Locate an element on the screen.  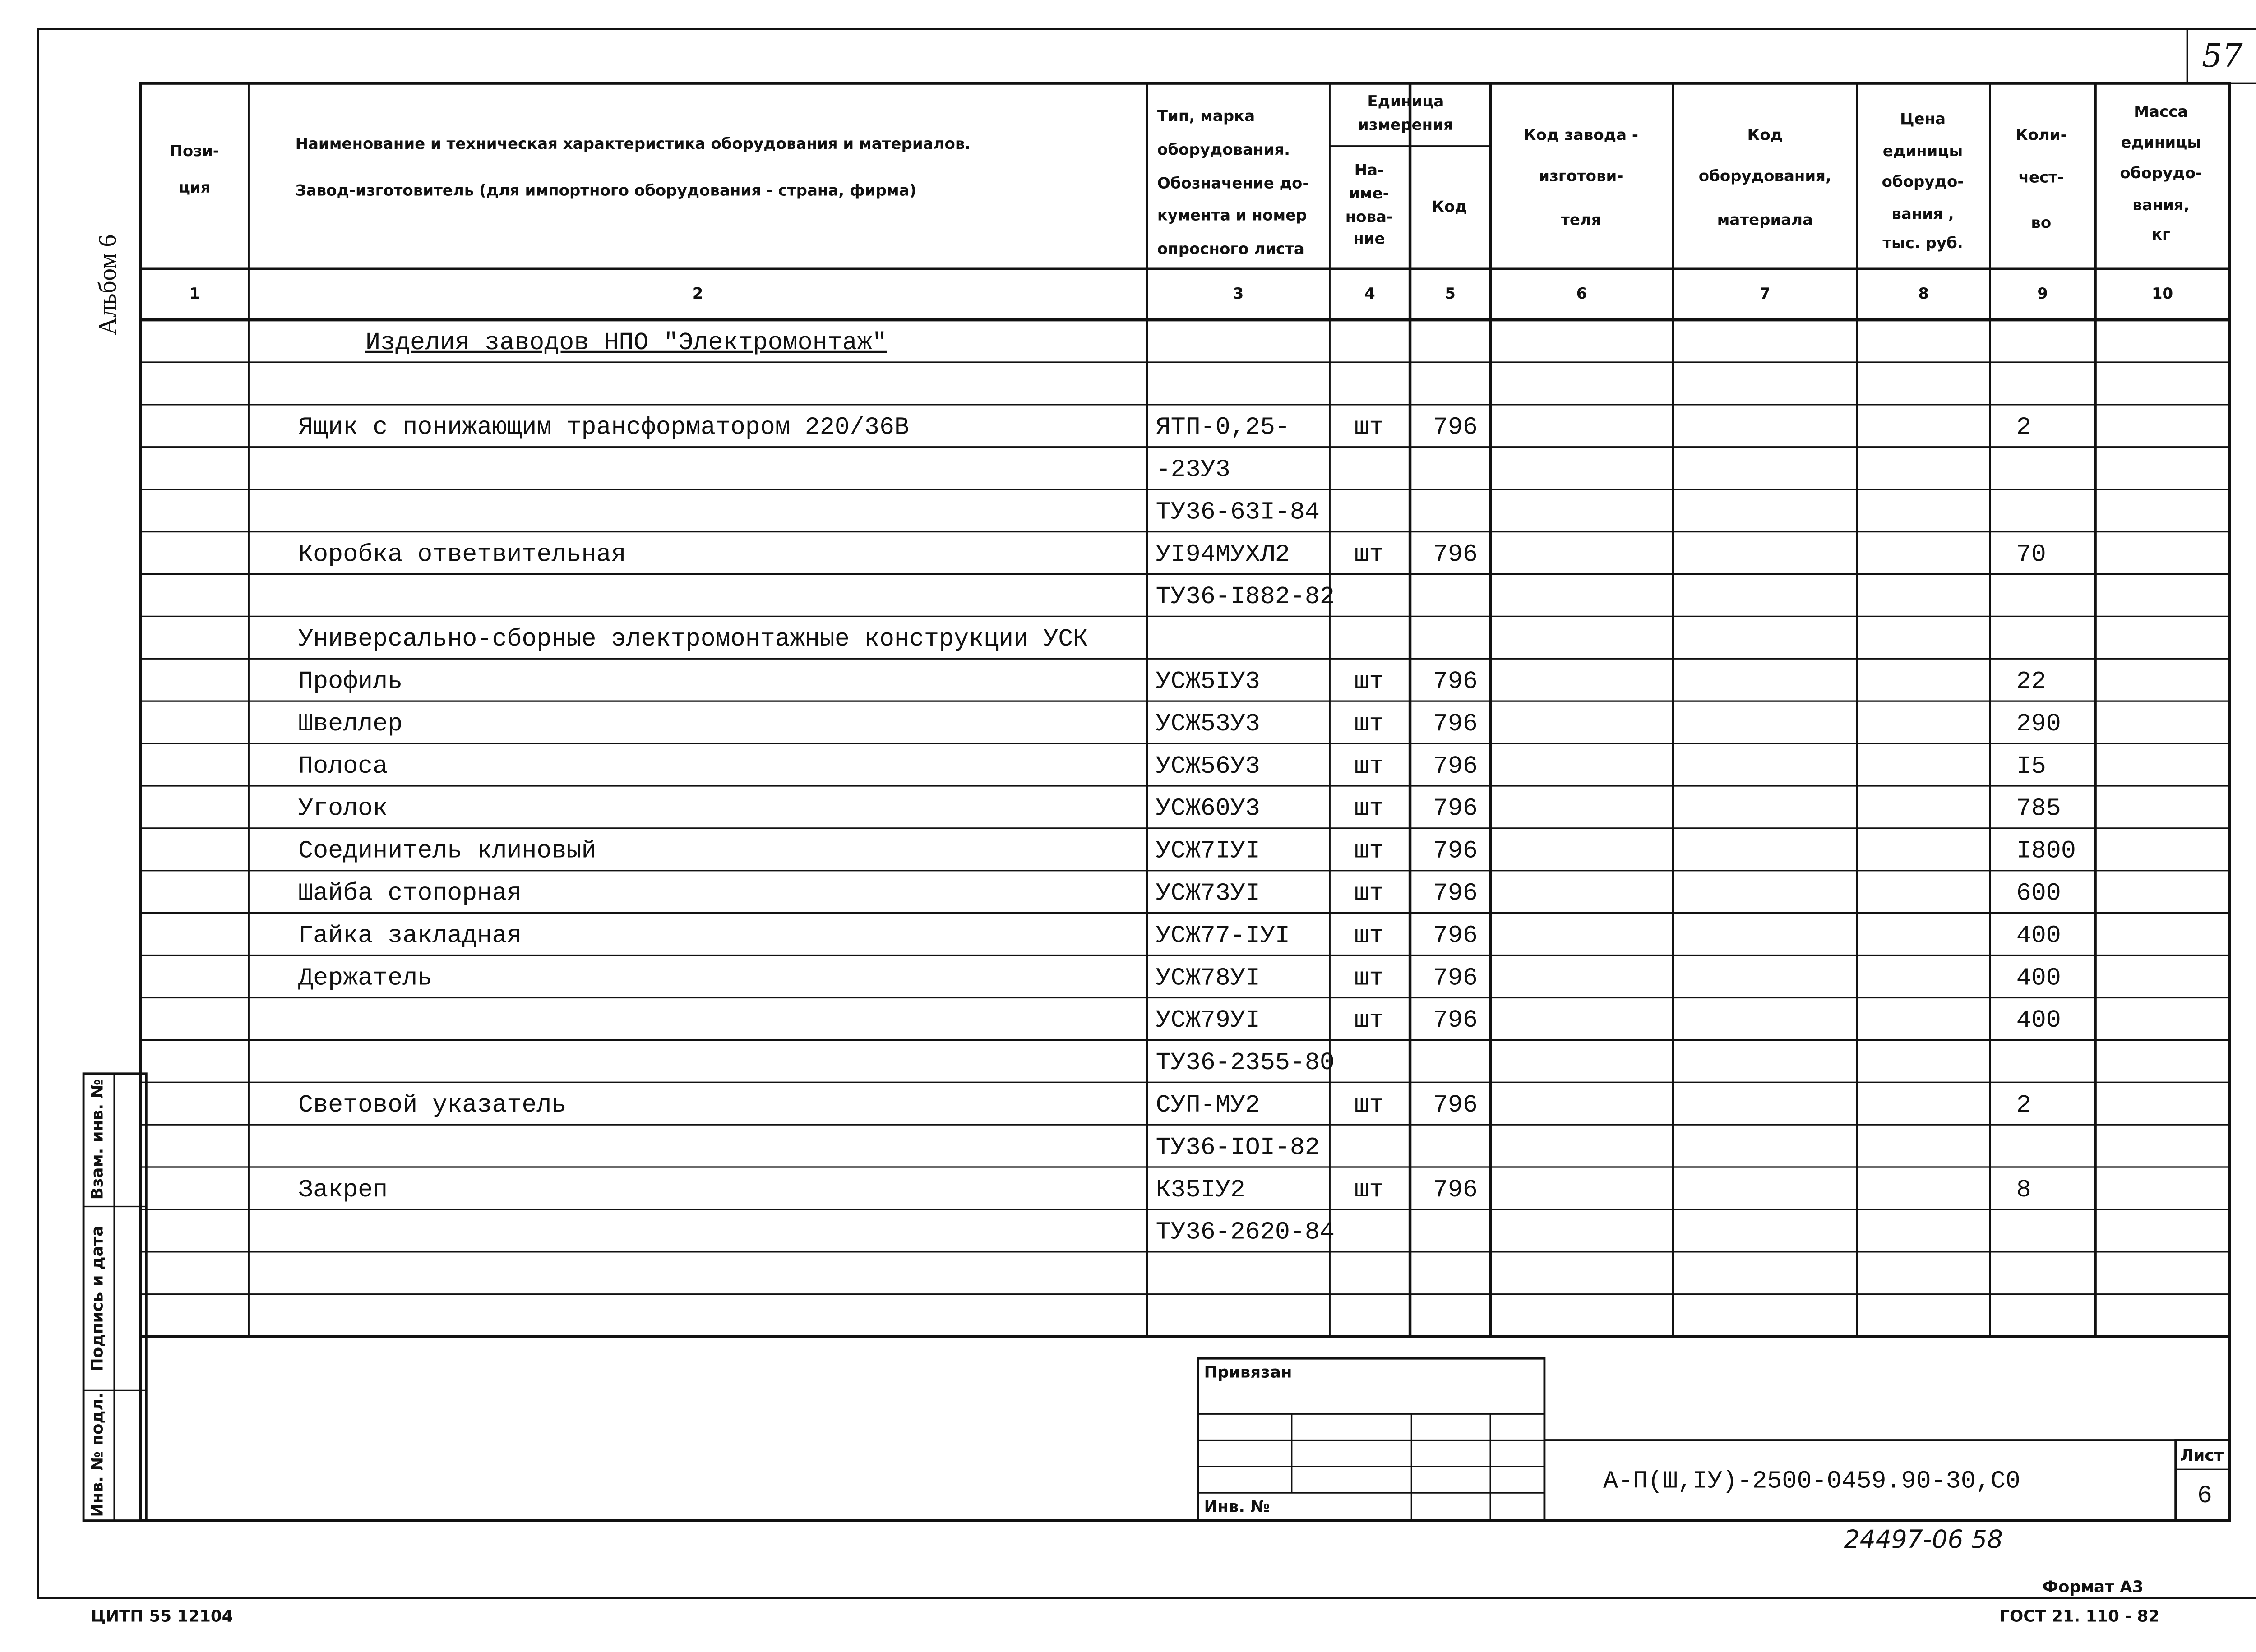
column-number: 10 is located at coordinates (2162, 294).